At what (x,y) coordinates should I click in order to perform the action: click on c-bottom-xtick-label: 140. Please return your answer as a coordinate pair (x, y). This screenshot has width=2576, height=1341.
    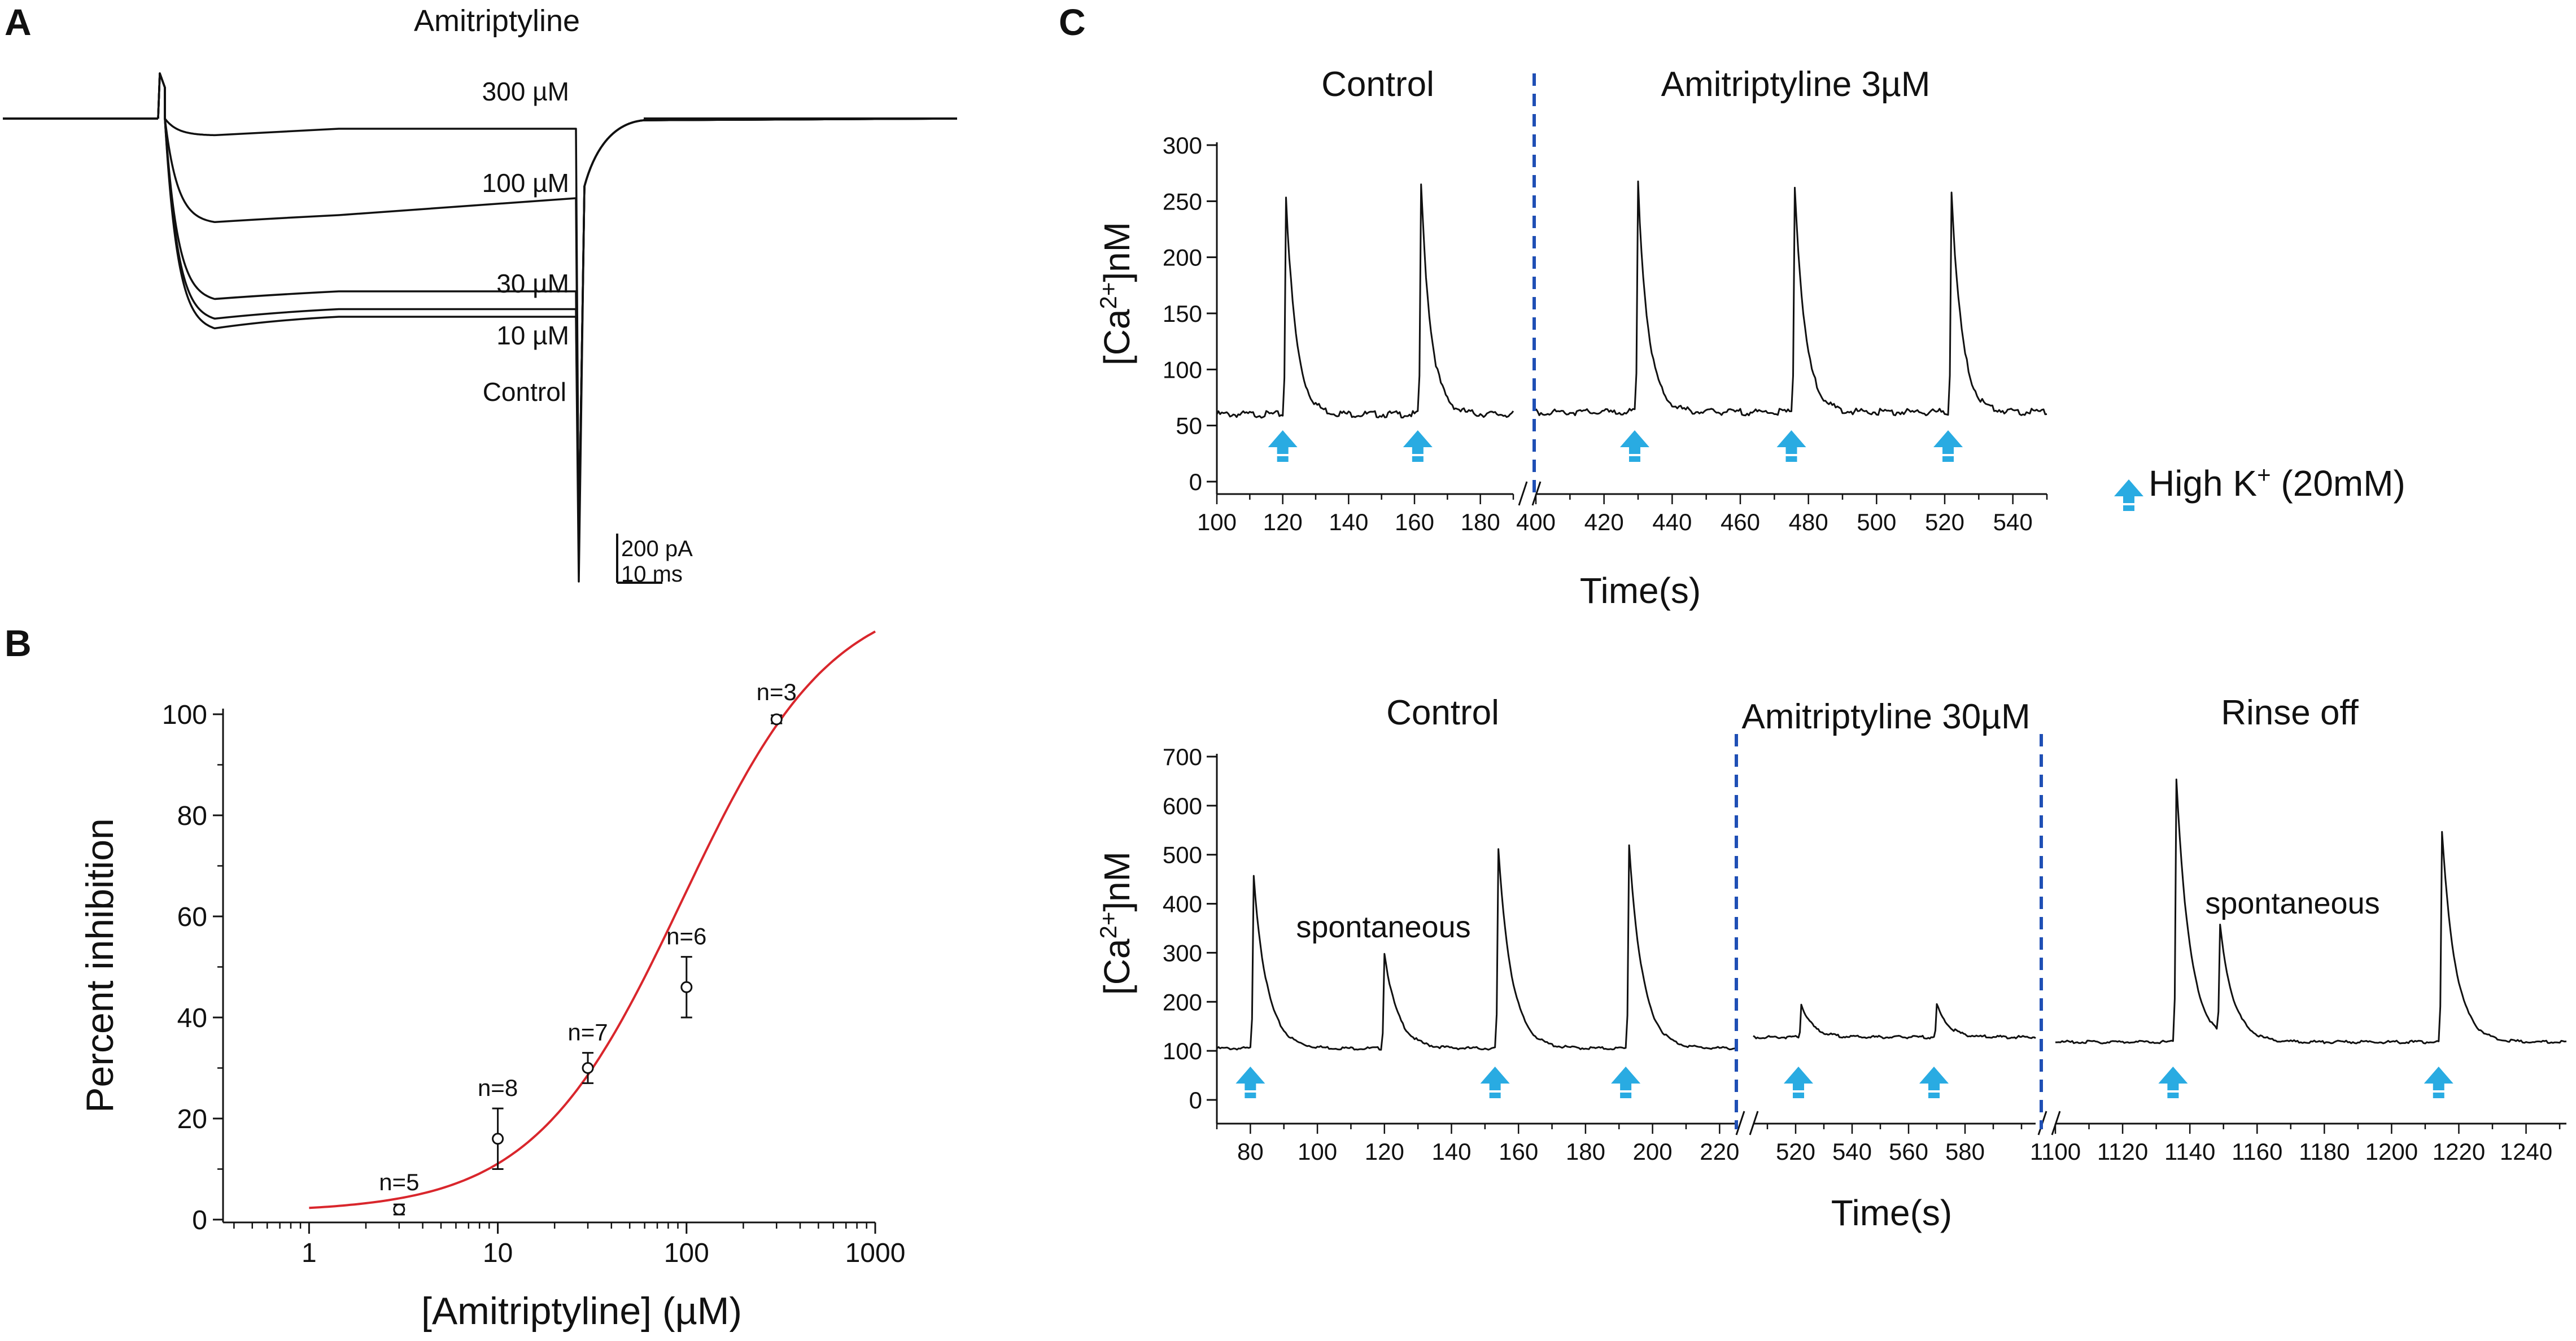
    Looking at the image, I should click on (1451, 1151).